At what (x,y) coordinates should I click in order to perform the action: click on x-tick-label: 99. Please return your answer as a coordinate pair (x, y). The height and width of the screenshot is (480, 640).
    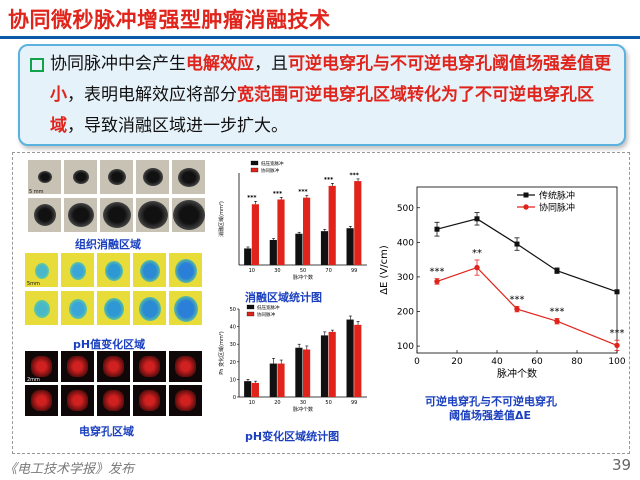
    Looking at the image, I should click on (354, 403).